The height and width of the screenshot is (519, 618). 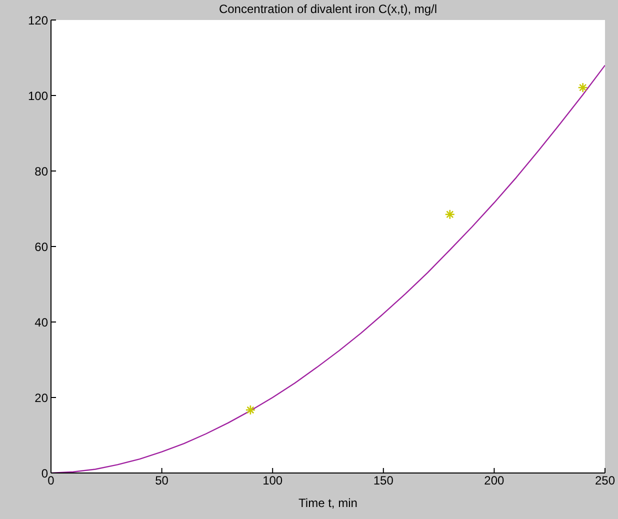 I want to click on x-tick-label: 200, so click(x=494, y=481).